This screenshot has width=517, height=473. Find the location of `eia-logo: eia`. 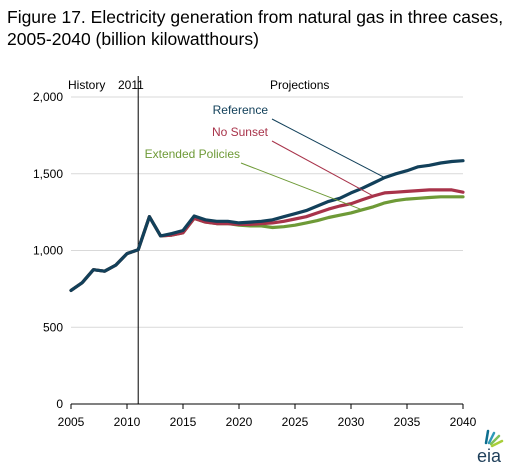

eia-logo: eia is located at coordinates (490, 447).